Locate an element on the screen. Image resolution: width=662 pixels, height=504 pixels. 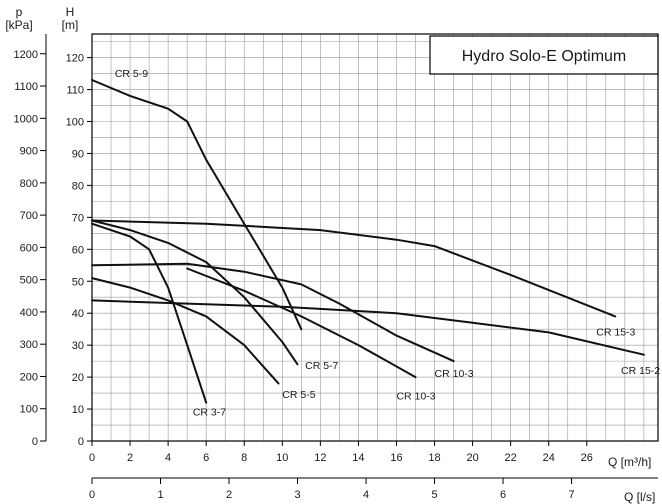
q-m3h-tick-label: 22 is located at coordinates (511, 458).